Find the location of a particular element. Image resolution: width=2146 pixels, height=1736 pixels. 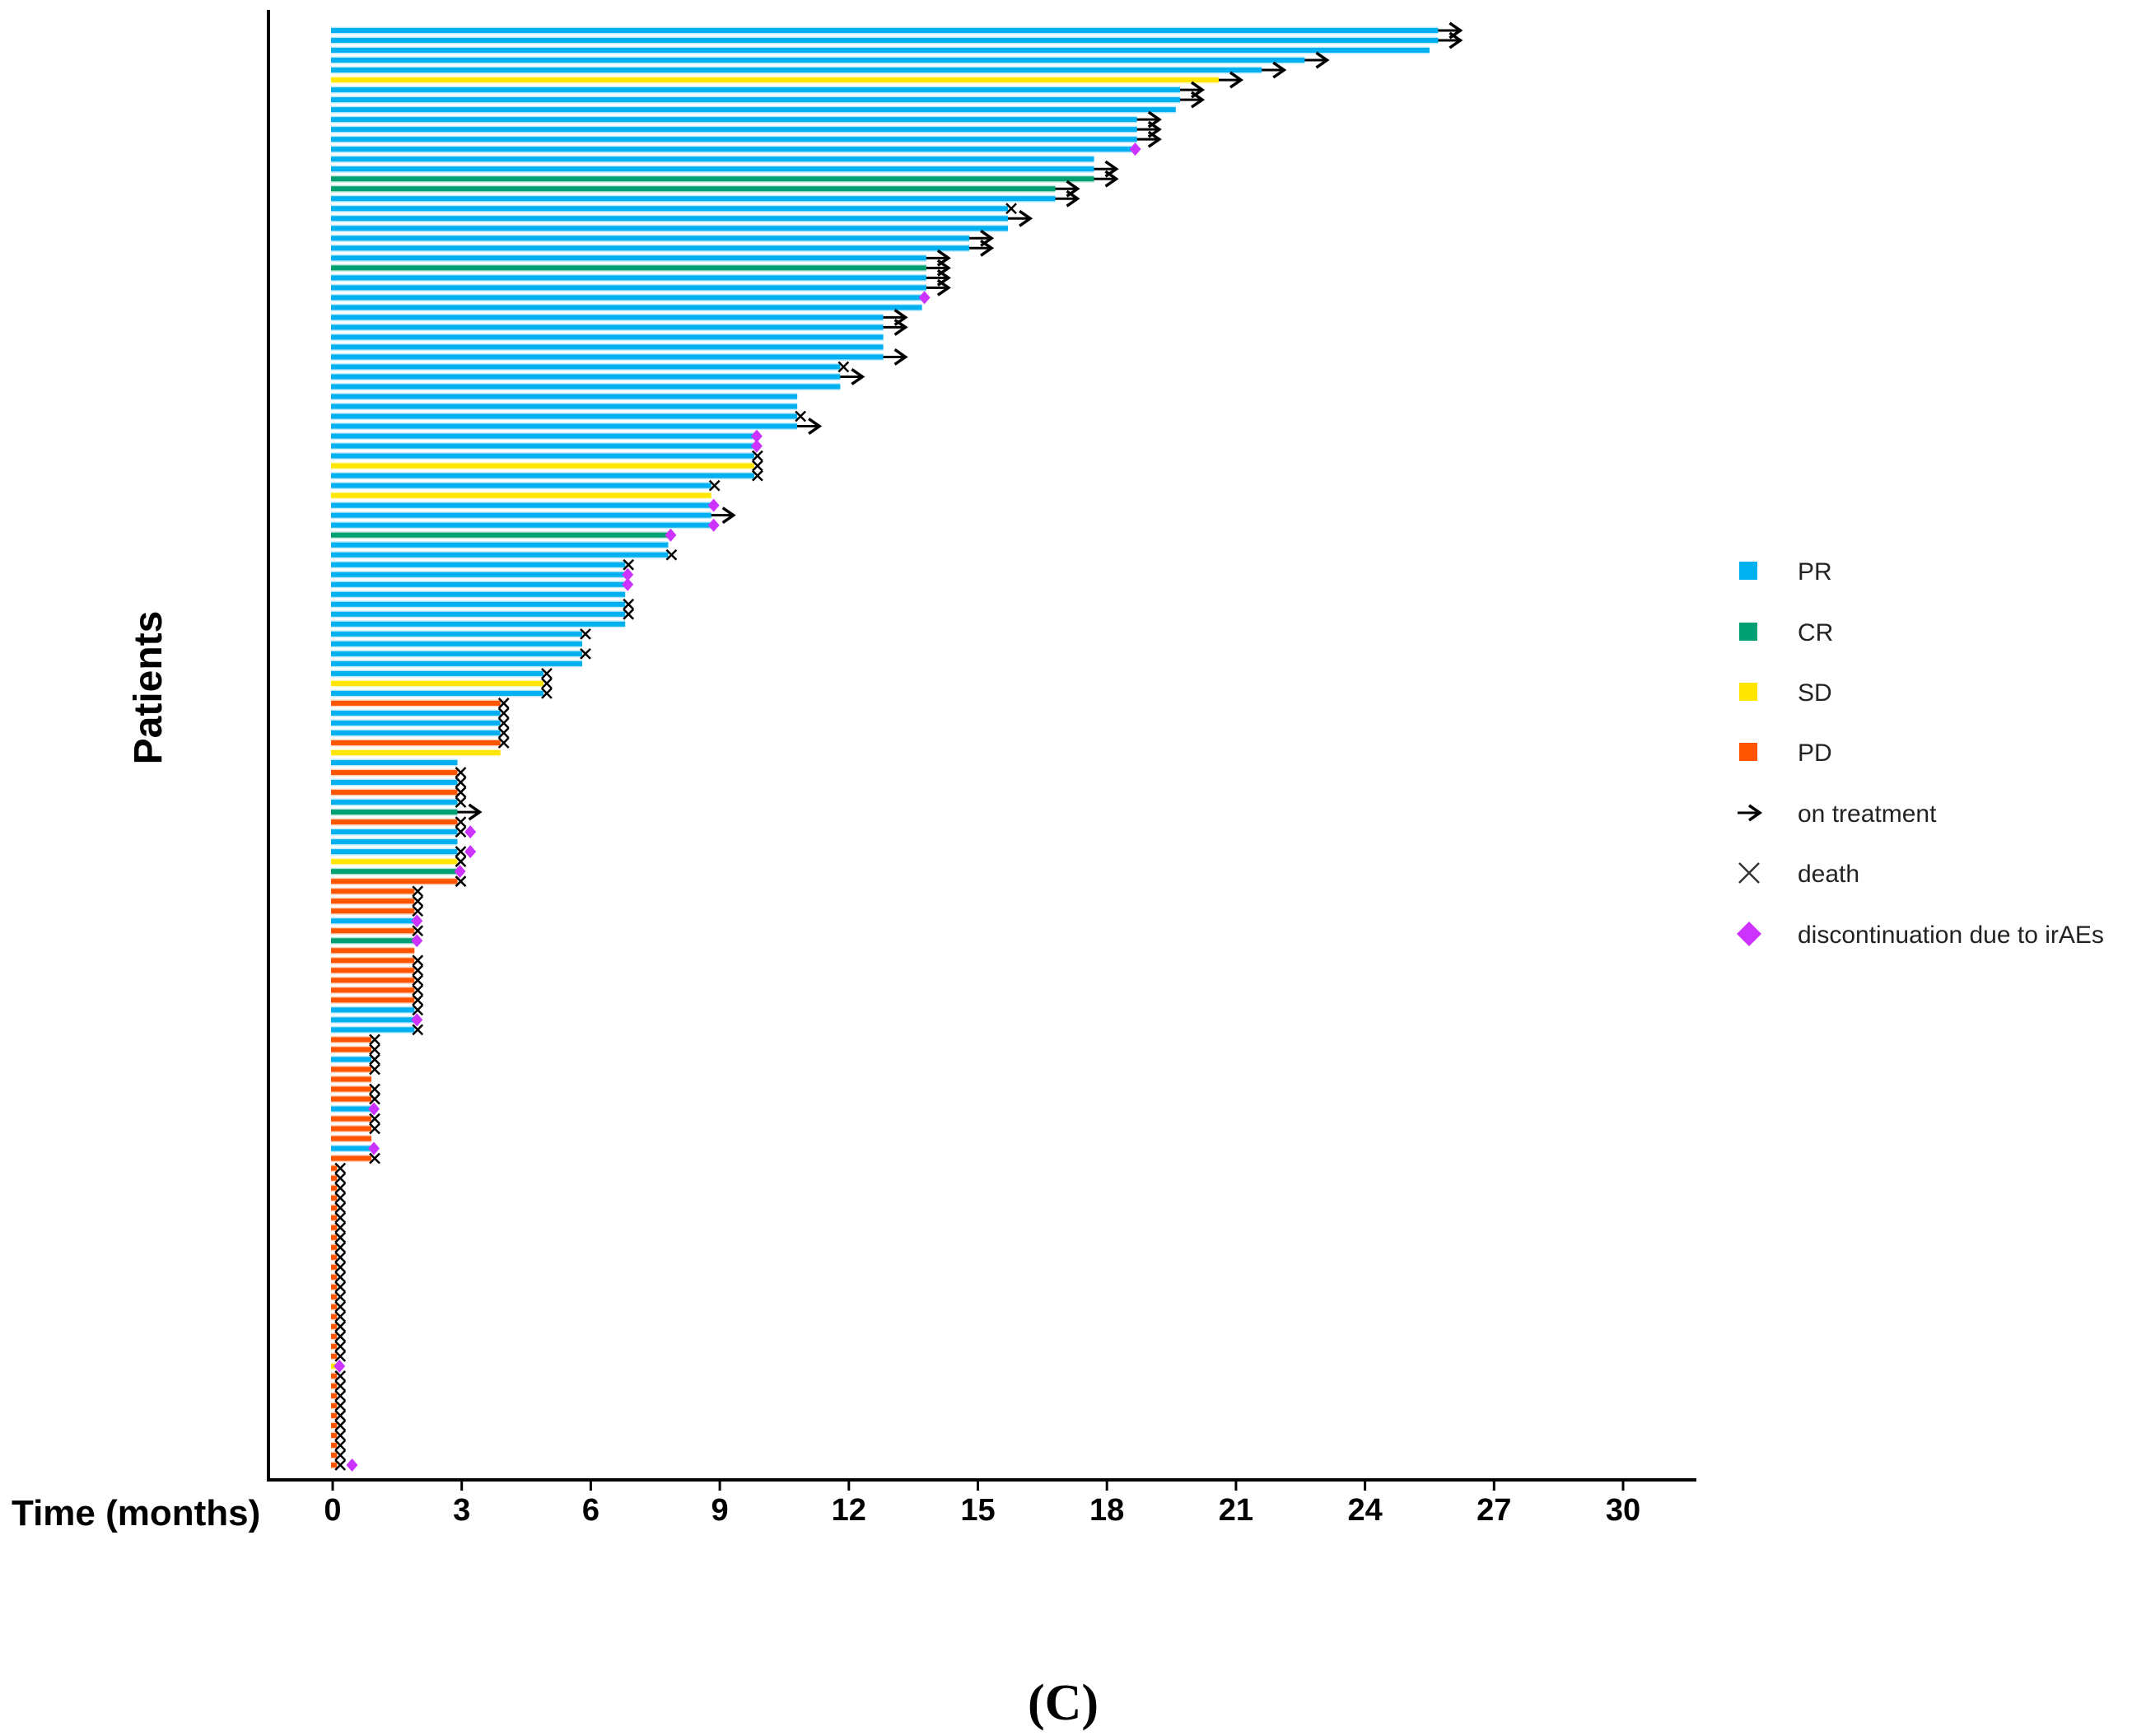

legend-label: on treatment is located at coordinates (1868, 814).